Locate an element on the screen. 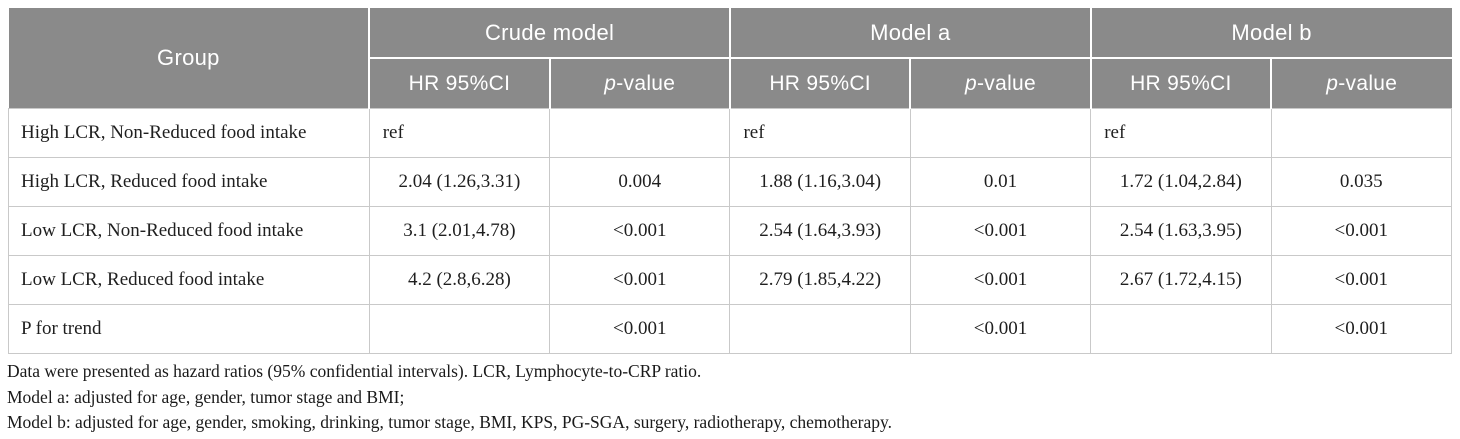 This screenshot has height=439, width=1460. crude-hr-cell: ref is located at coordinates (459, 133).